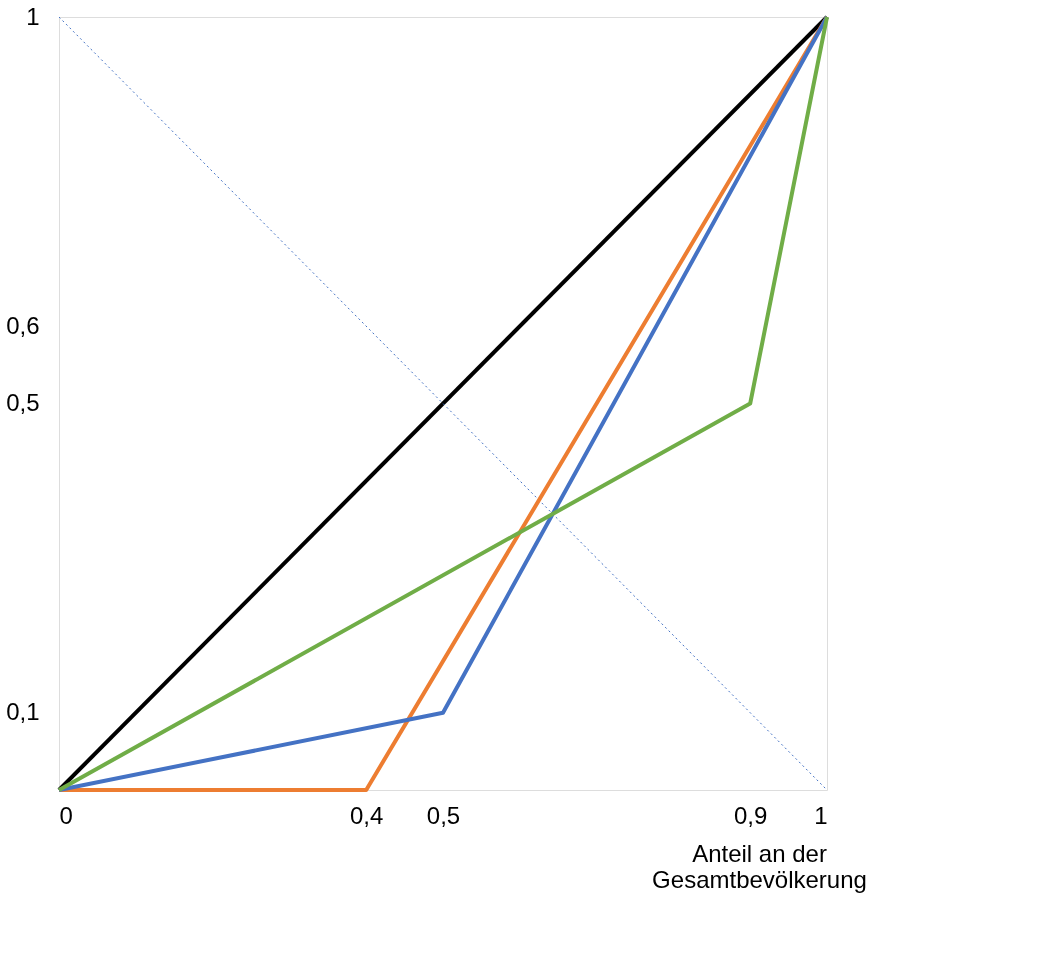 This screenshot has width=1046, height=958. I want to click on x-tick-label: 0,4, so click(367, 815).